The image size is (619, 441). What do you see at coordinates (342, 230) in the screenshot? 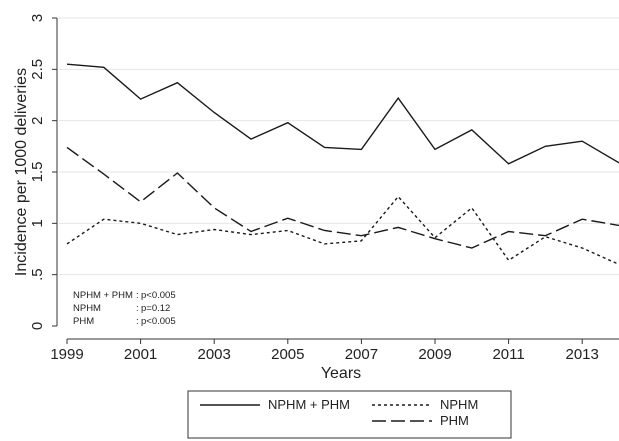
I see `series-line-nphm` at bounding box center [342, 230].